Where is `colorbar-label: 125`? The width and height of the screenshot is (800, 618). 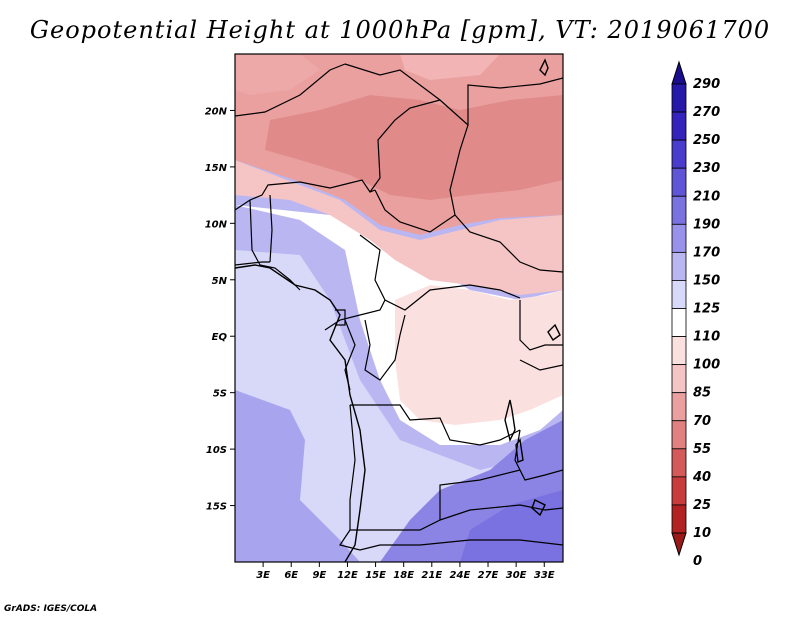 colorbar-label: 125 is located at coordinates (706, 309).